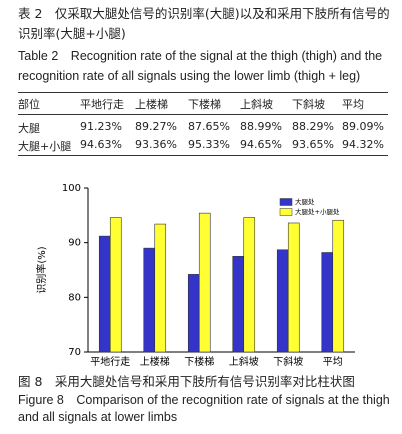  What do you see at coordinates (101, 144) in the screenshot?
I see `table-cell: 94.63%` at bounding box center [101, 144].